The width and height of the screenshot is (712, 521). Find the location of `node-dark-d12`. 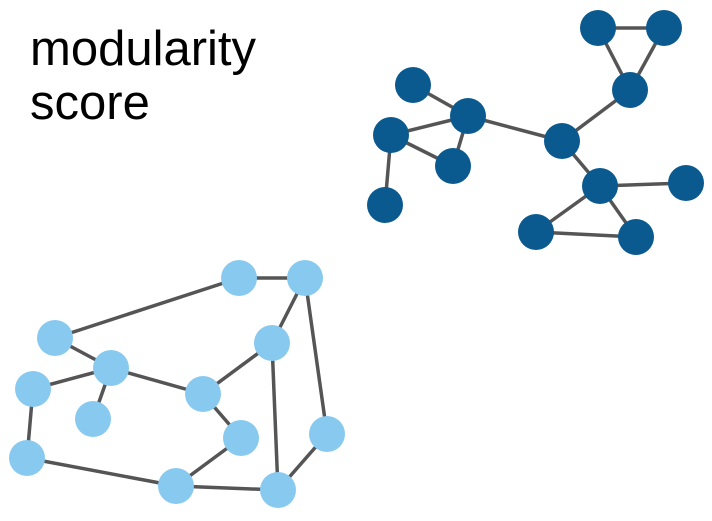

node-dark-d12 is located at coordinates (636, 237).